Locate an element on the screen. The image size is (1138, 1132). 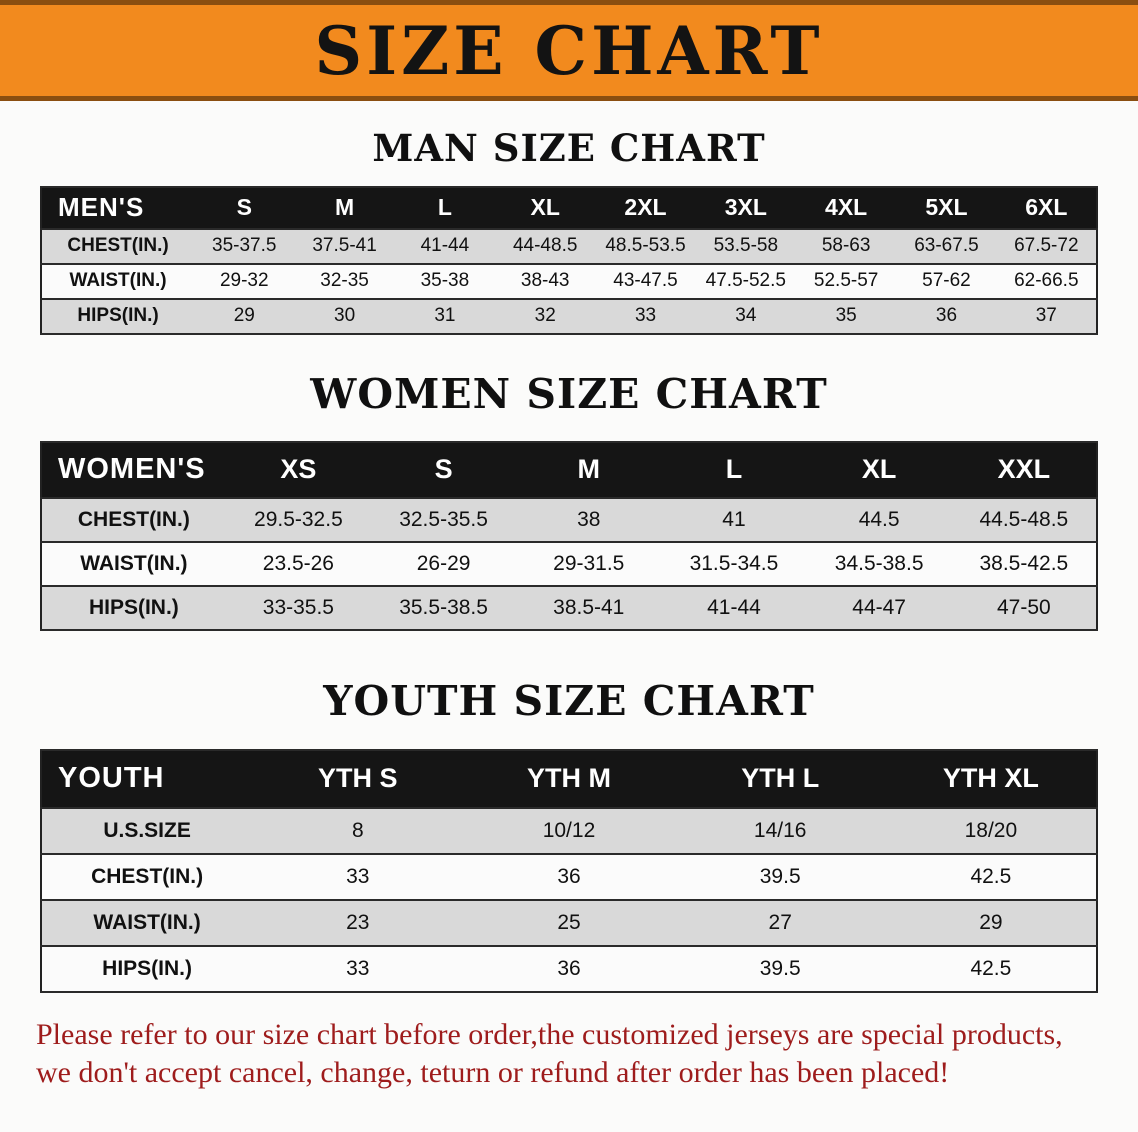
size-column-header: XXL is located at coordinates (1024, 469).